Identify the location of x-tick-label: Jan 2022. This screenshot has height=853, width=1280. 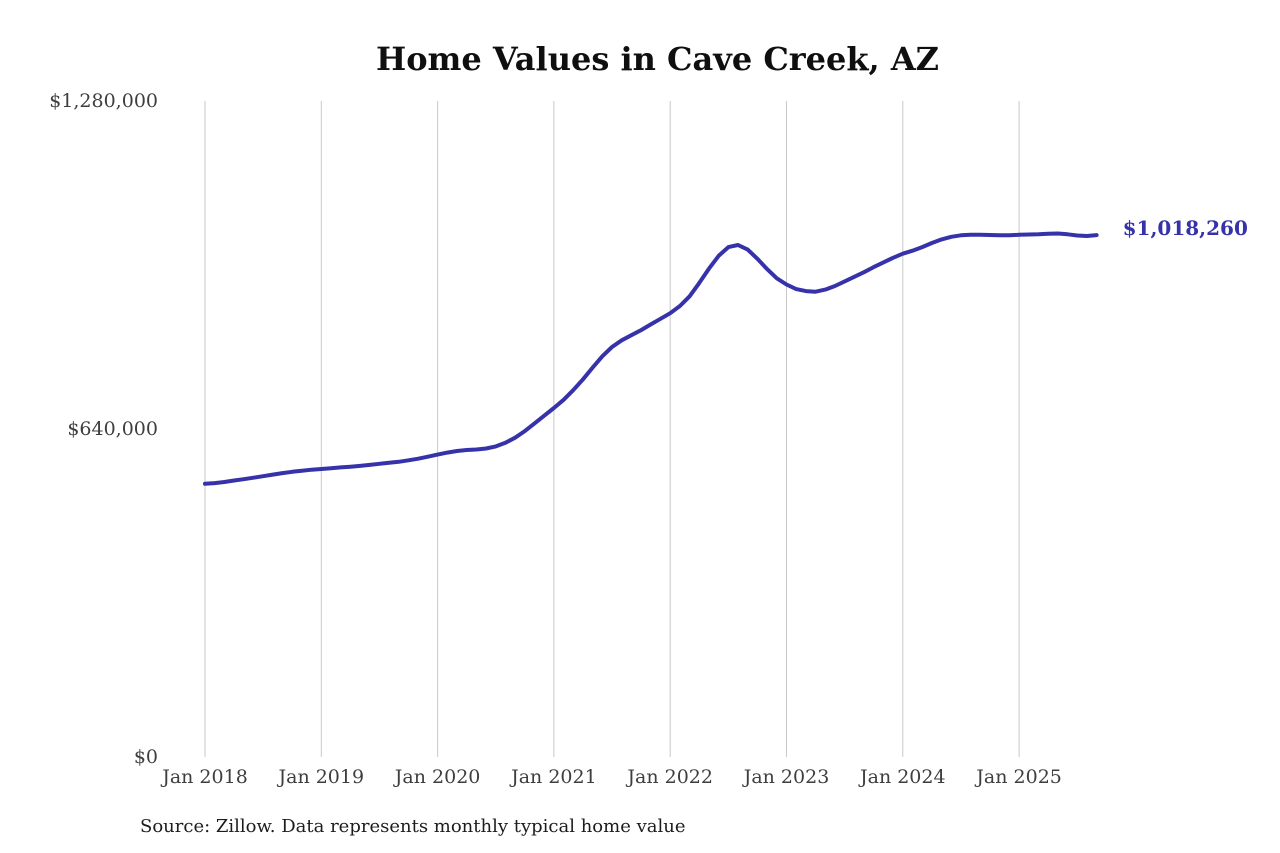
(670, 777).